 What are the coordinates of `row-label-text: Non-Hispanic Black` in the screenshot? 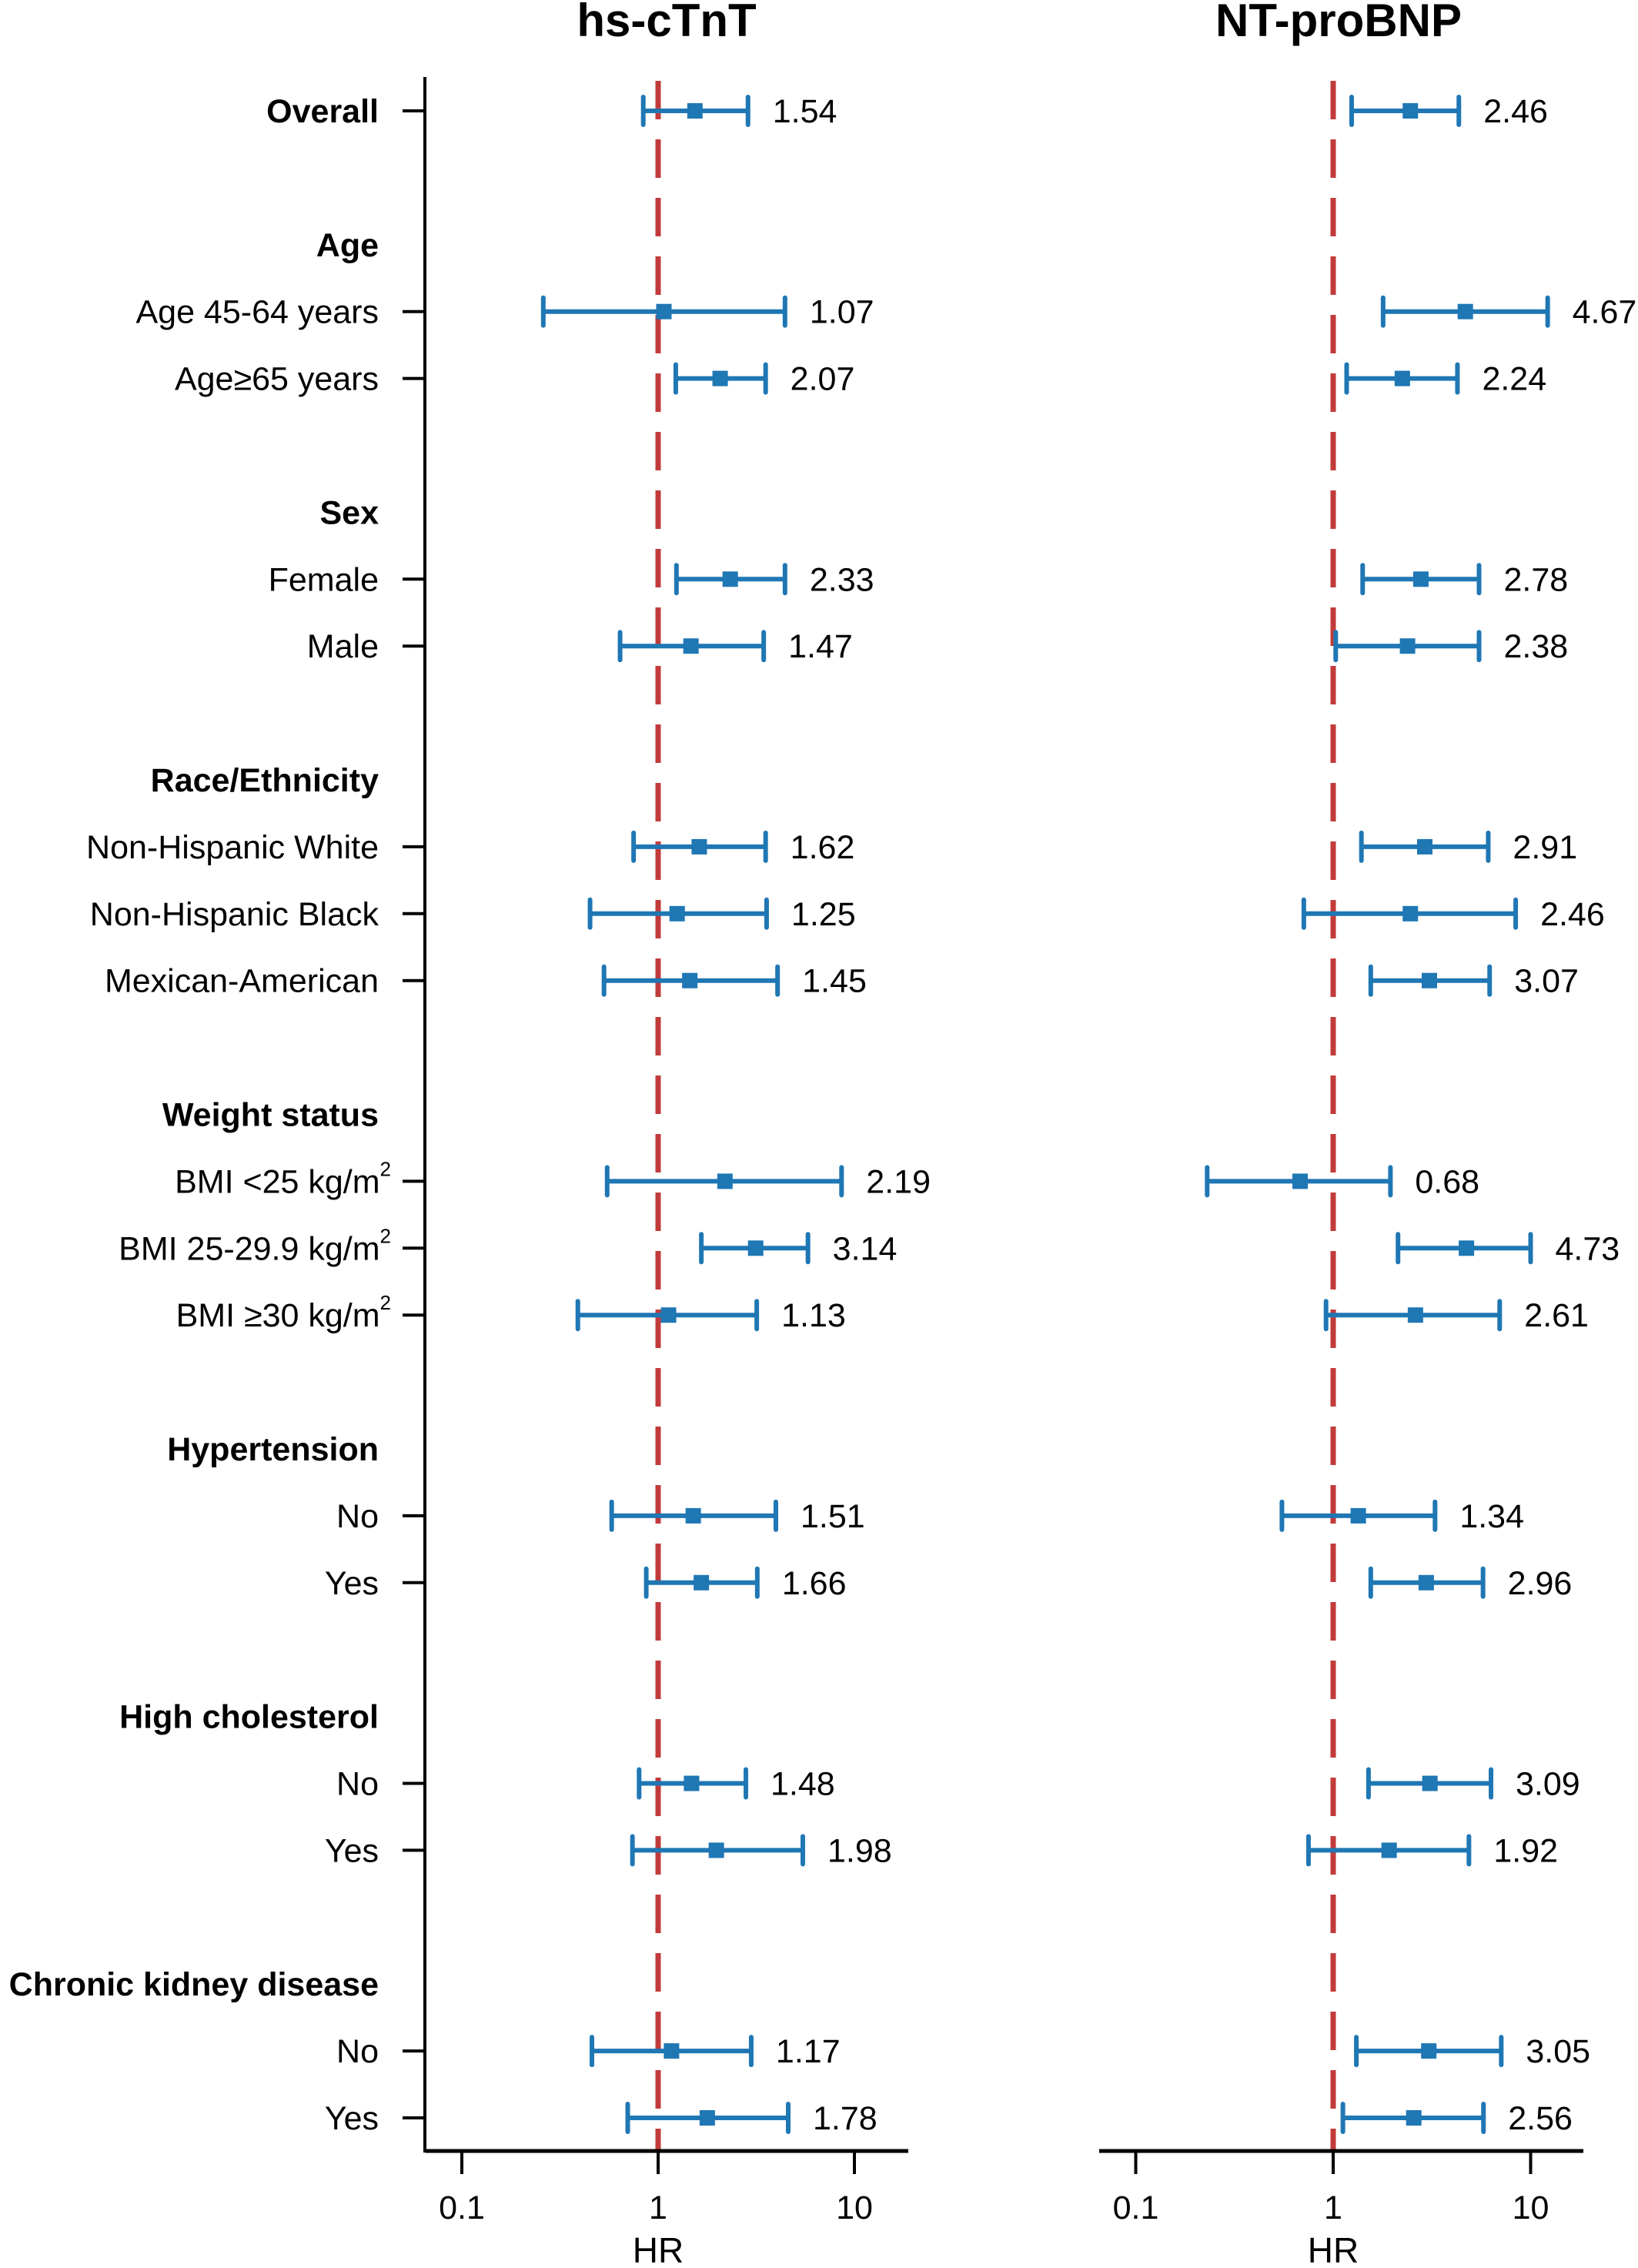 It's located at (234, 914).